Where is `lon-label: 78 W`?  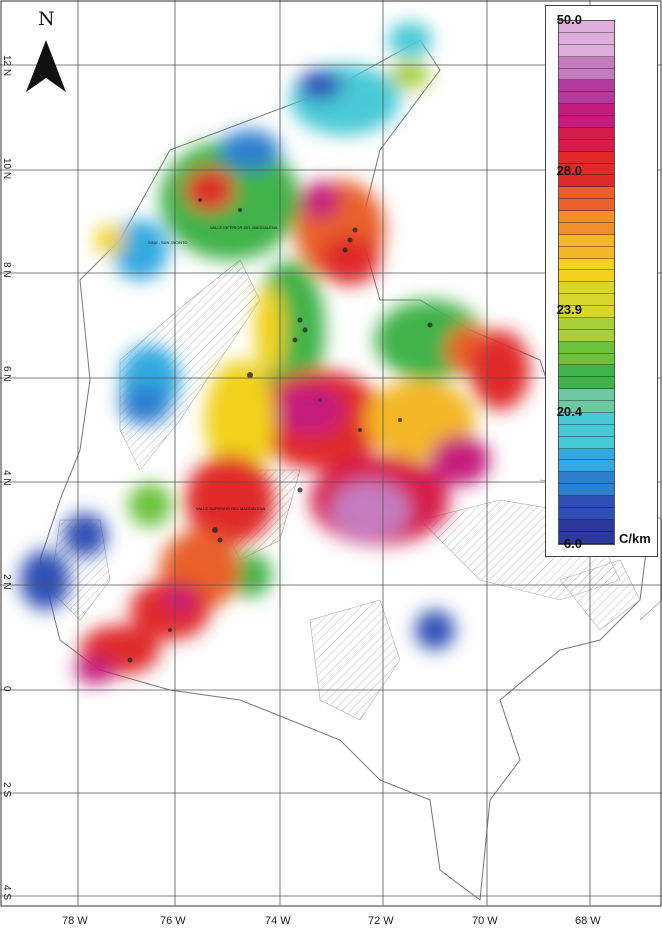
lon-label: 78 W is located at coordinates (75, 921).